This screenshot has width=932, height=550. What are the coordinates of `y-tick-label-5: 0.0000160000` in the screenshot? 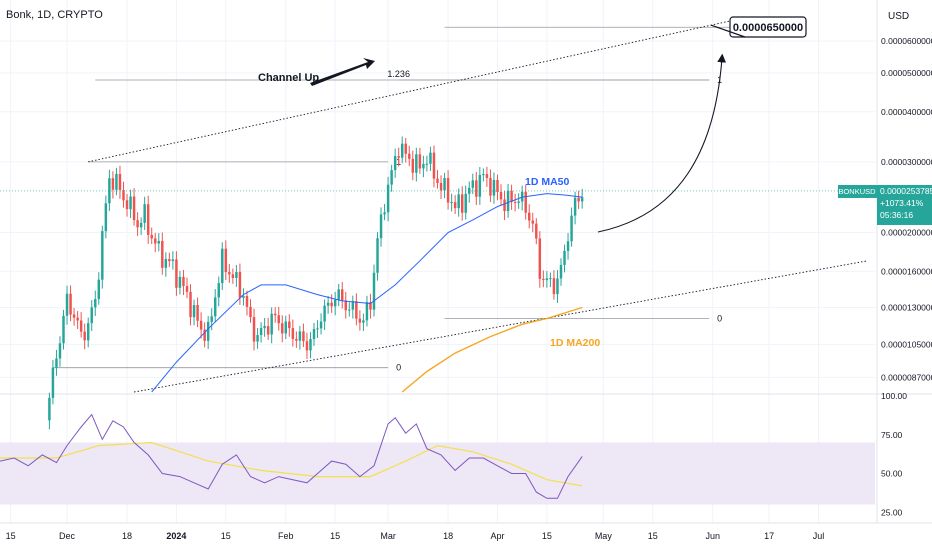 It's located at (906, 271).